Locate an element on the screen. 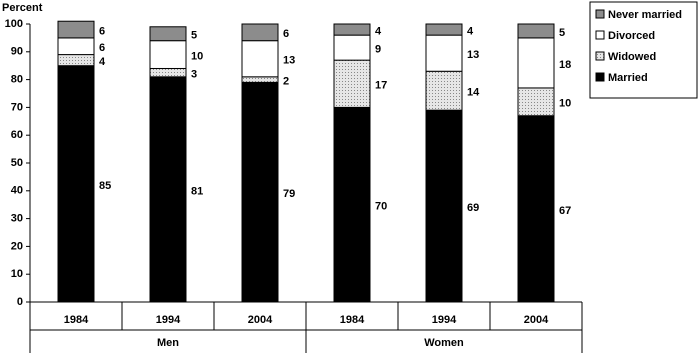 The image size is (700, 358). value-label: 70 is located at coordinates (381, 207).